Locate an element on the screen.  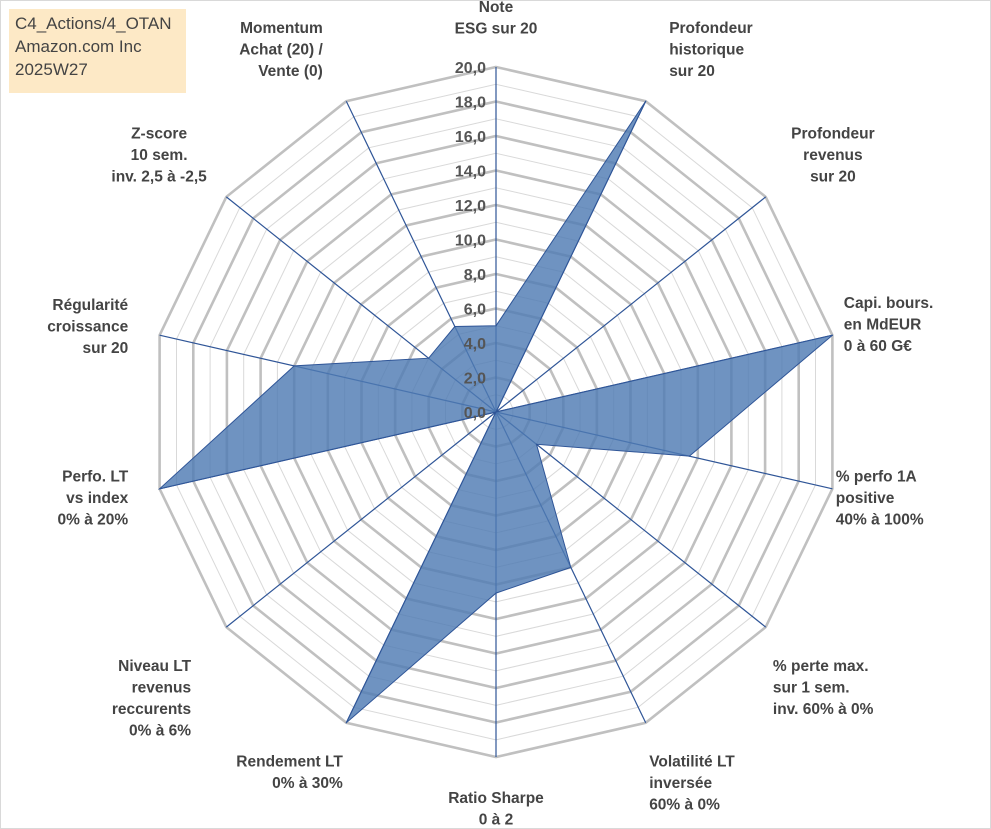
tick-label: 6,0 is located at coordinates (475, 310).